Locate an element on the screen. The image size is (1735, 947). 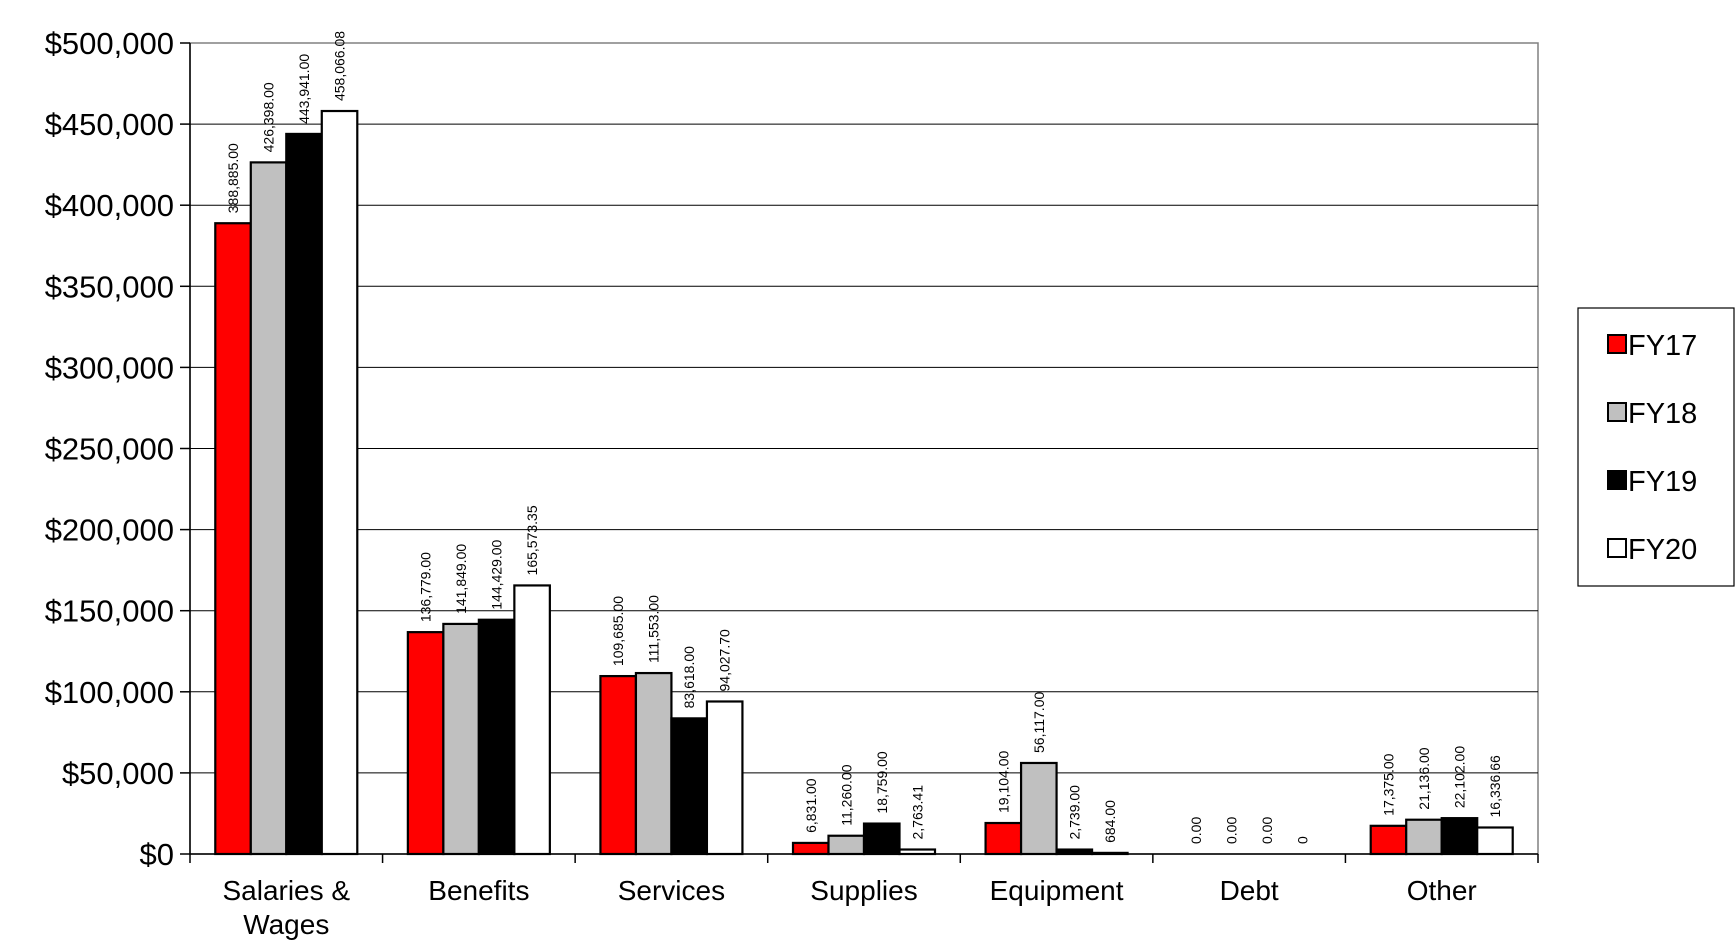
x-tick-label: Salaries & Wages is located at coordinates (286, 907).